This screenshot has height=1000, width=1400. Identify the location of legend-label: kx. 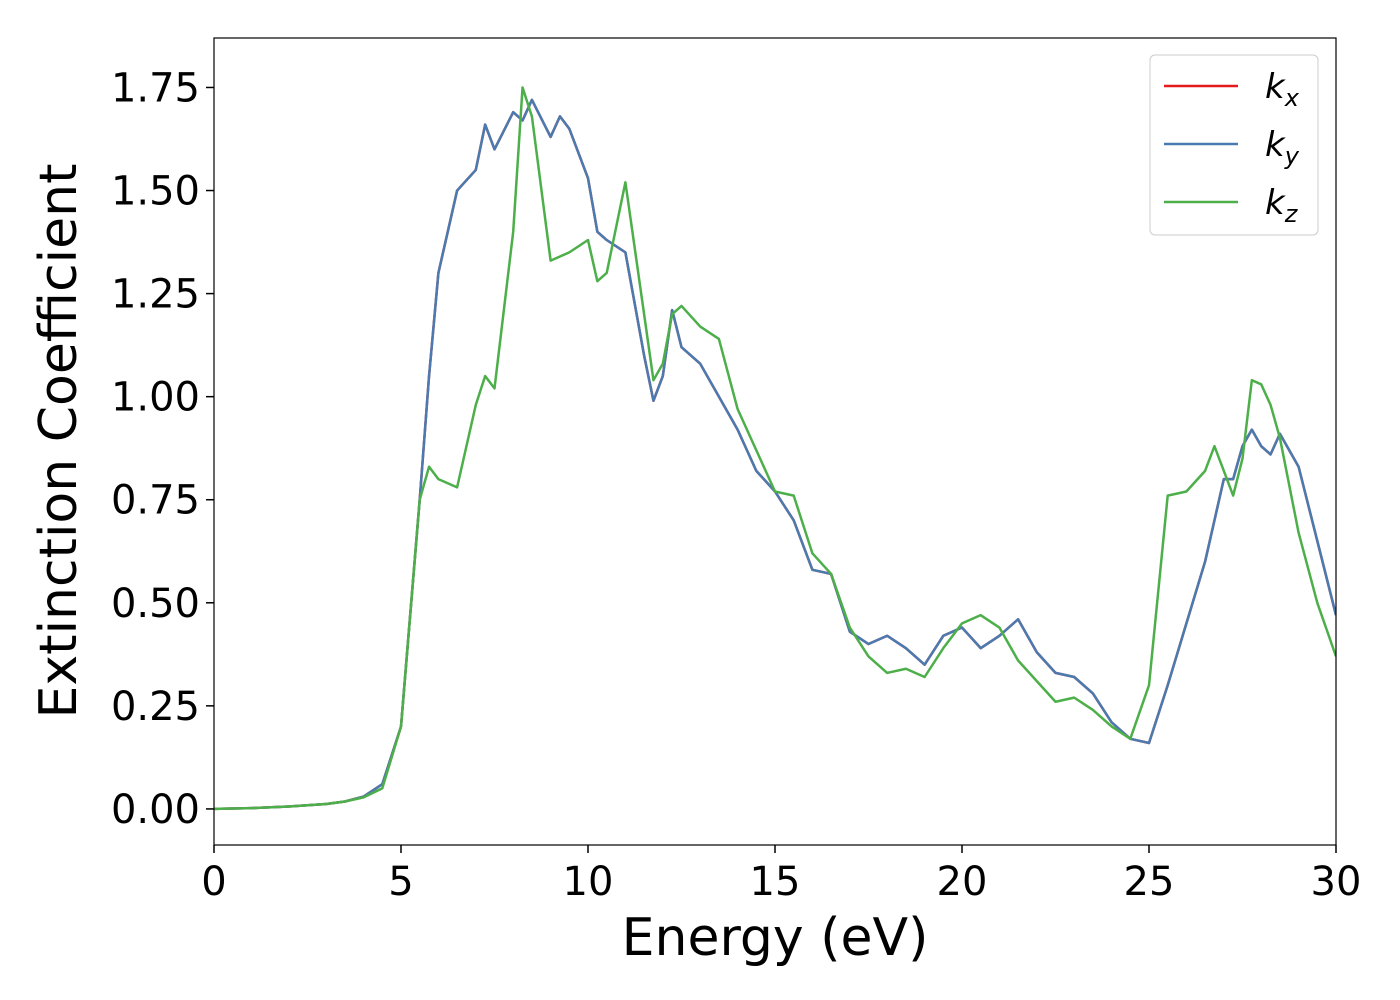
(1282, 89).